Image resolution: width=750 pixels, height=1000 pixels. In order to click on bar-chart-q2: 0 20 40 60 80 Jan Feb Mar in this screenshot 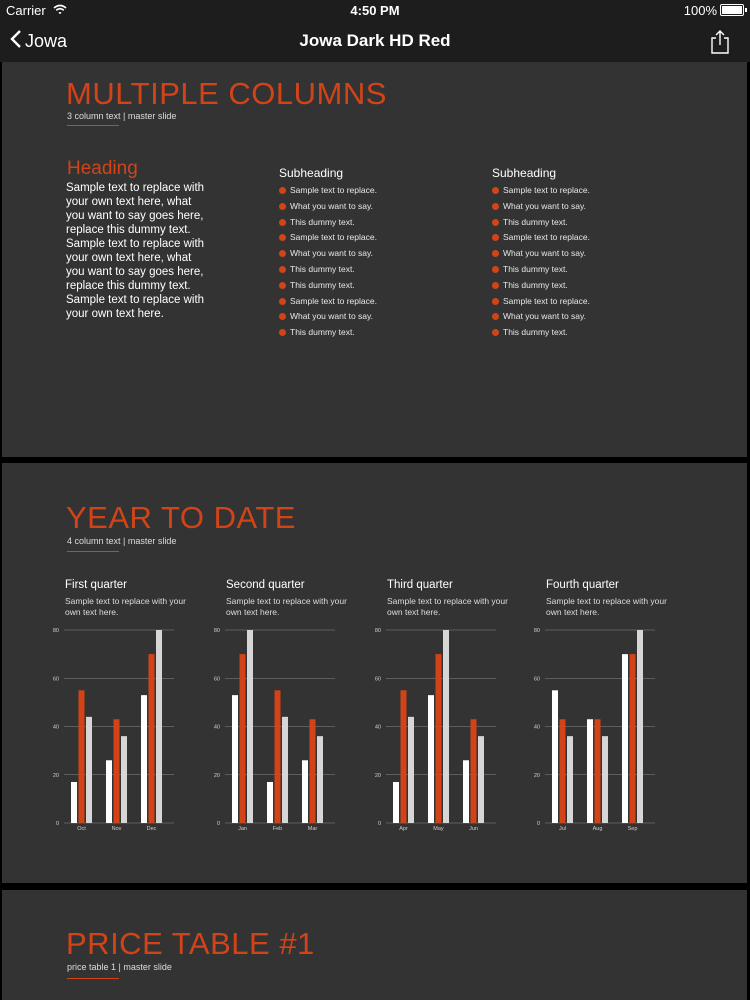, I will do `click(274, 730)`.